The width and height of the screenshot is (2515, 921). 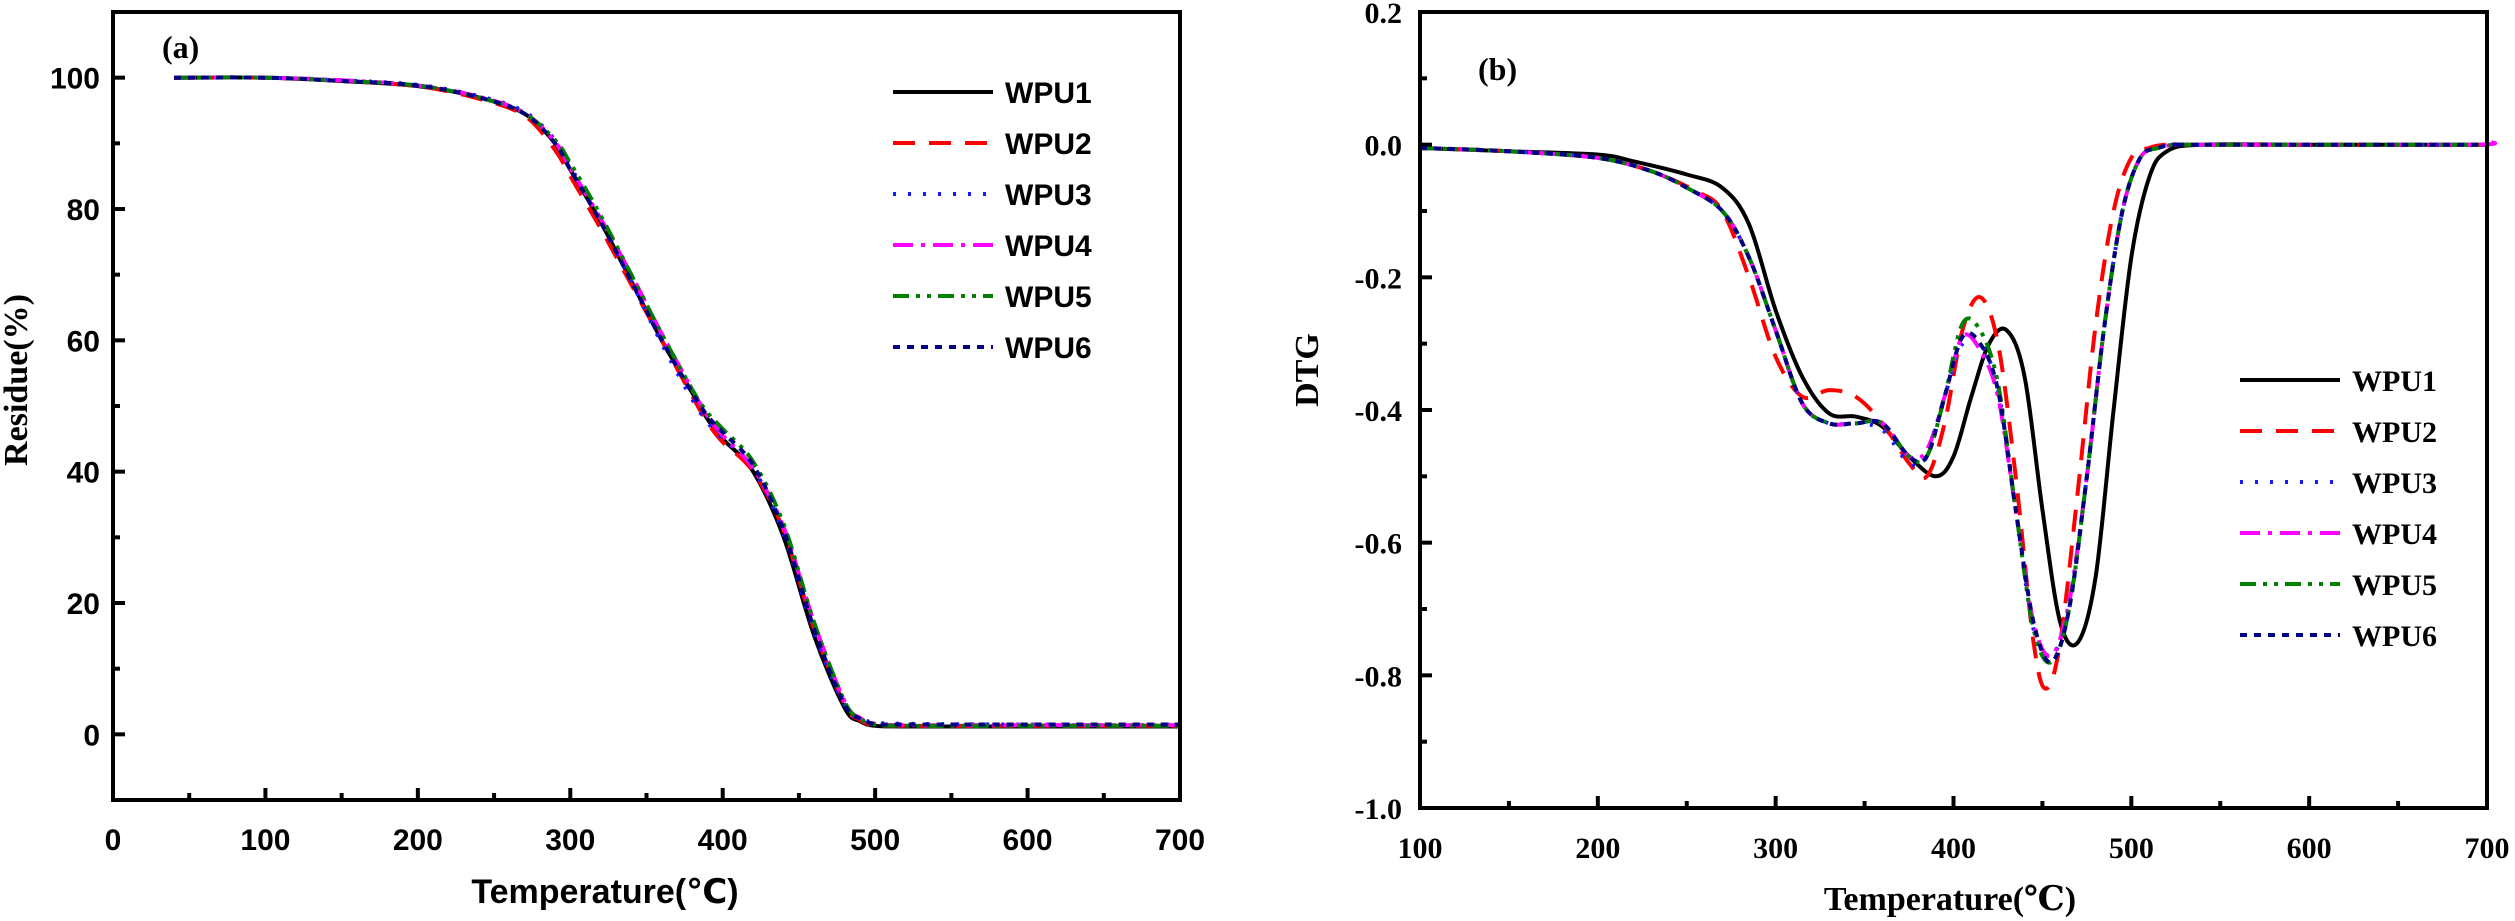 What do you see at coordinates (1379, 676) in the screenshot?
I see `panel-b-y-tick-label: -0.8` at bounding box center [1379, 676].